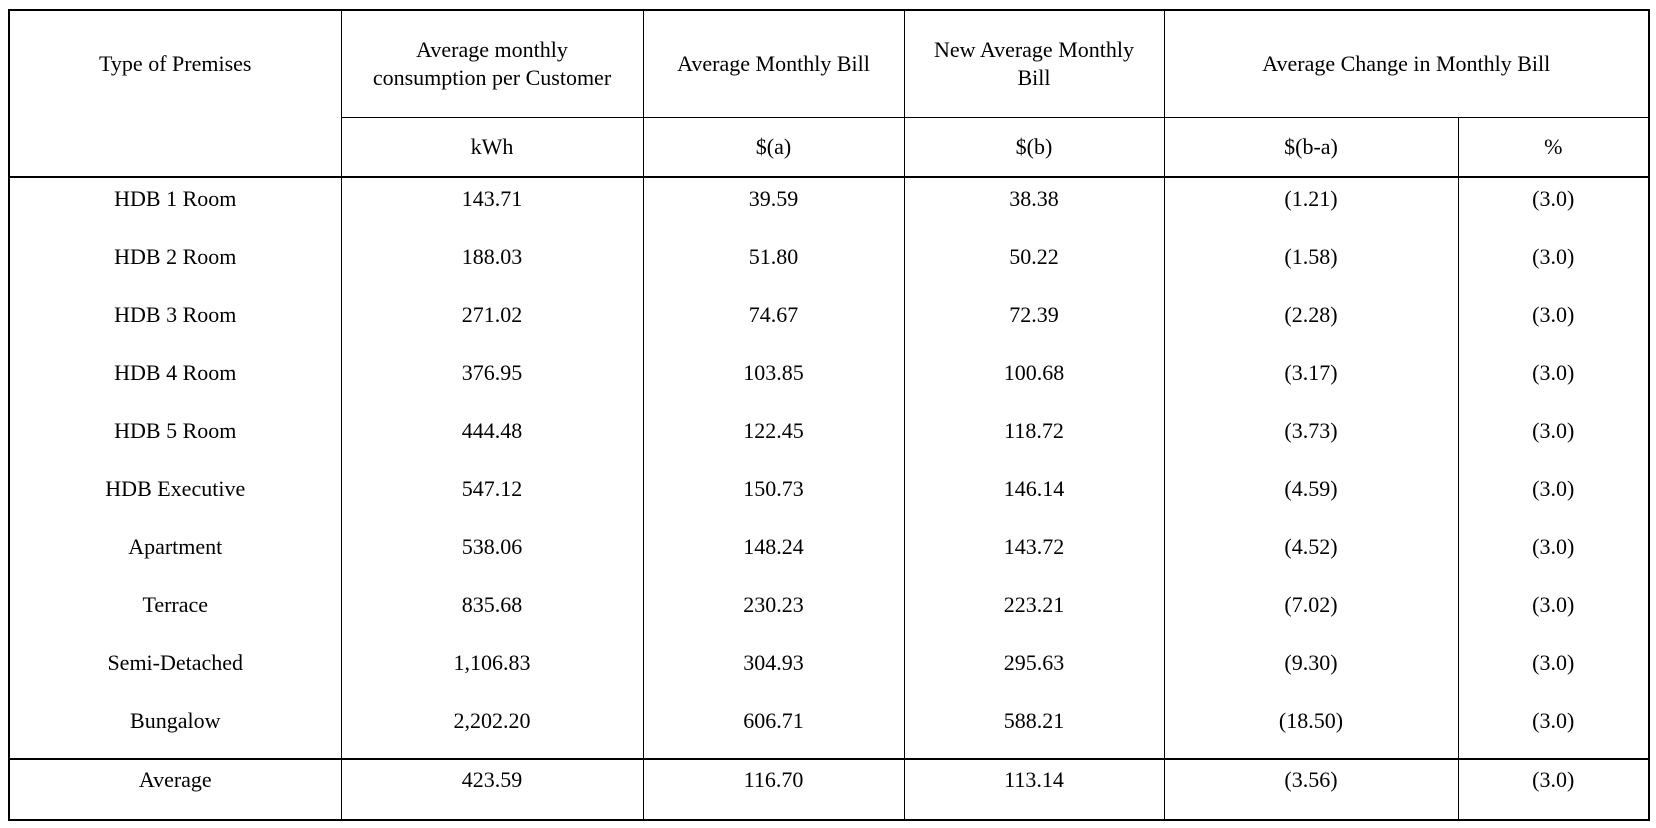 The image size is (1656, 828). What do you see at coordinates (1553, 147) in the screenshot?
I see `unit-percent: %` at bounding box center [1553, 147].